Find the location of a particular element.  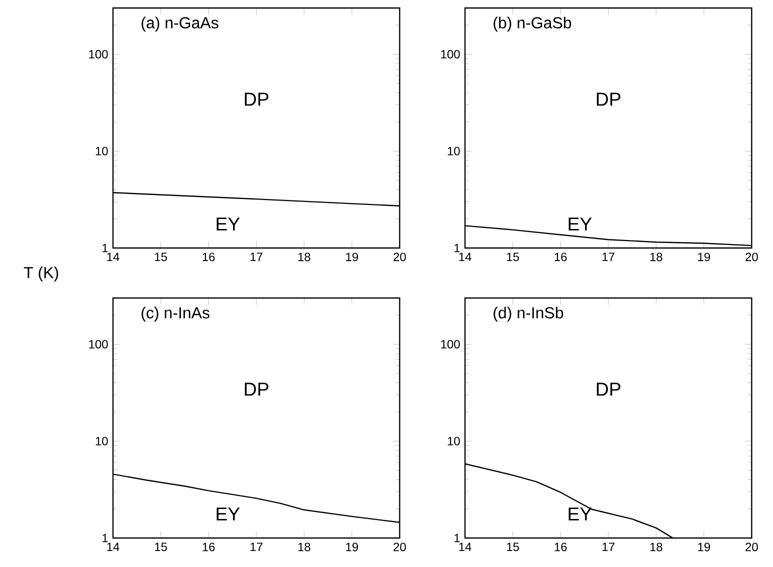

text: (b) n-GaSb is located at coordinates (533, 24).